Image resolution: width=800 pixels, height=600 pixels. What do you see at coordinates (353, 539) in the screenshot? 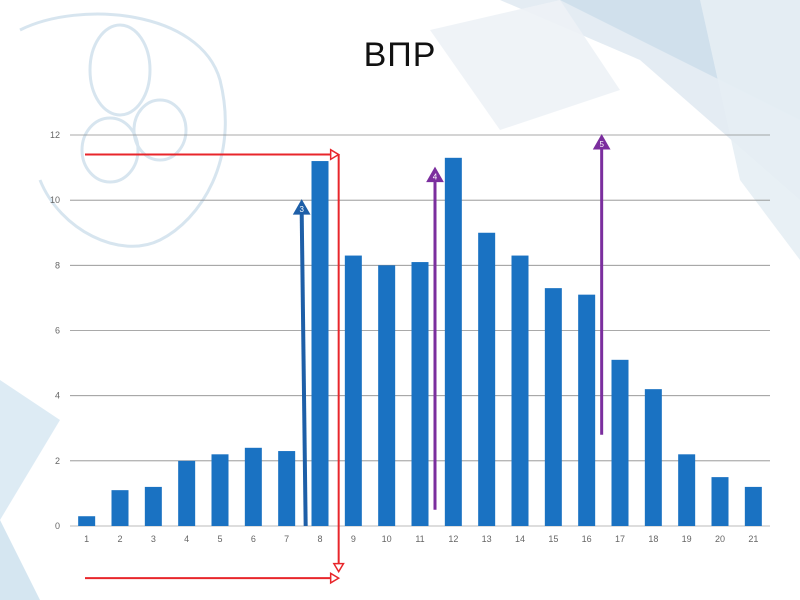
I see `x-tick-label: 9` at bounding box center [353, 539].